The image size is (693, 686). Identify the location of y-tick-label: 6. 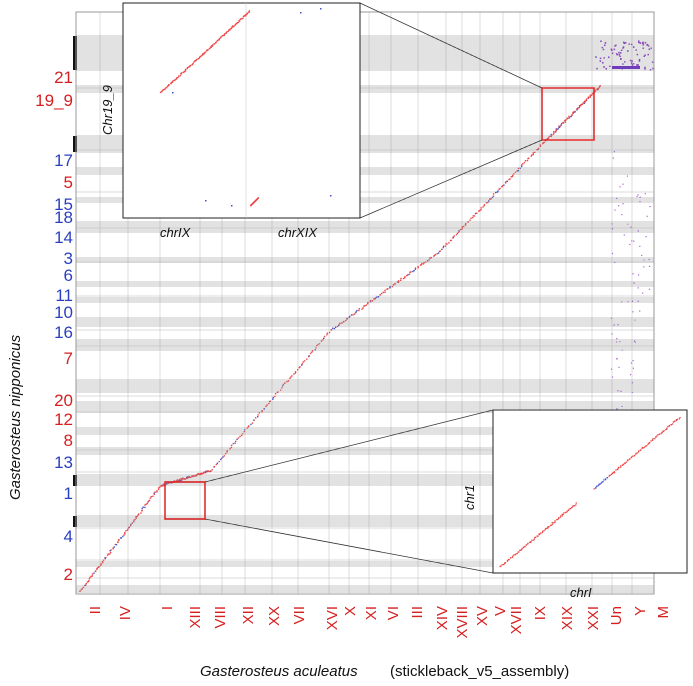
(68, 275).